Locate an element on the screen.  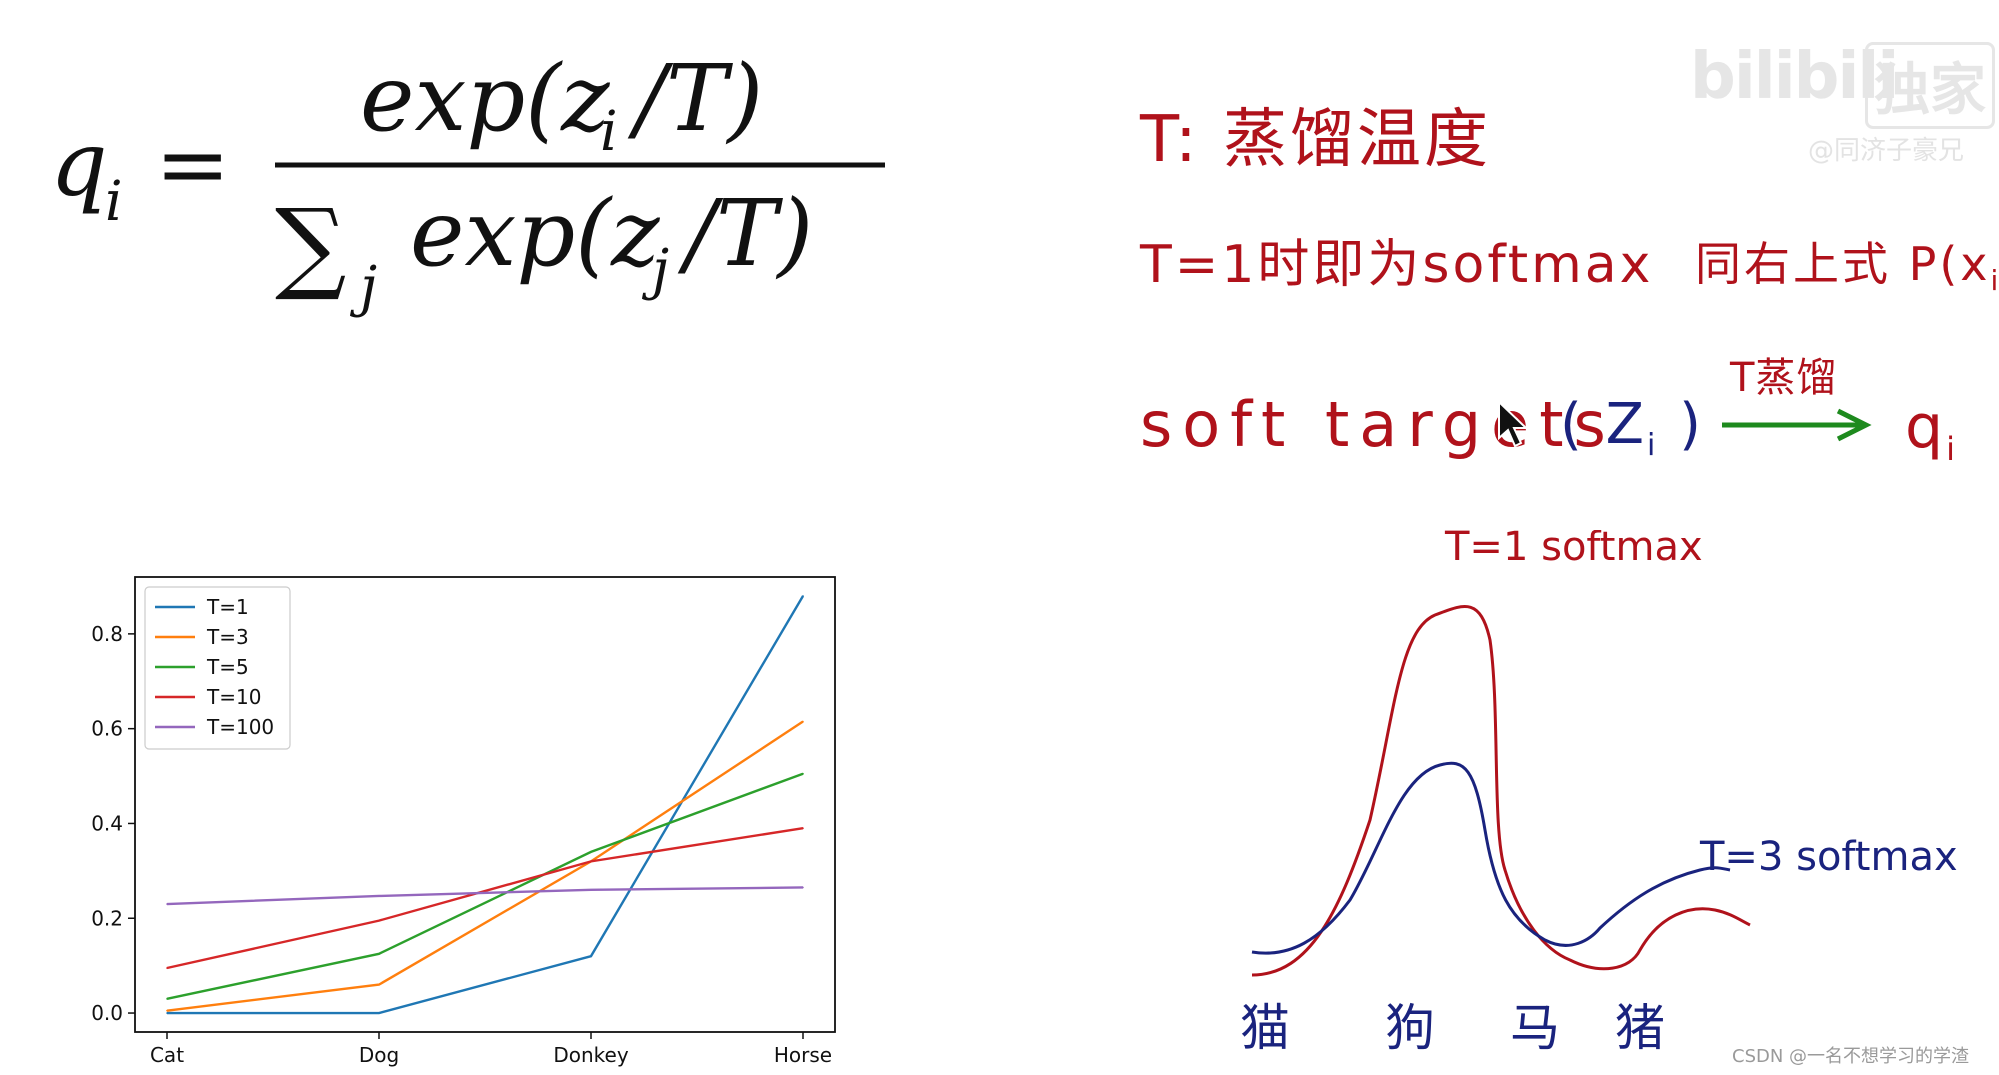
legend-label: T=5 is located at coordinates (227, 667).